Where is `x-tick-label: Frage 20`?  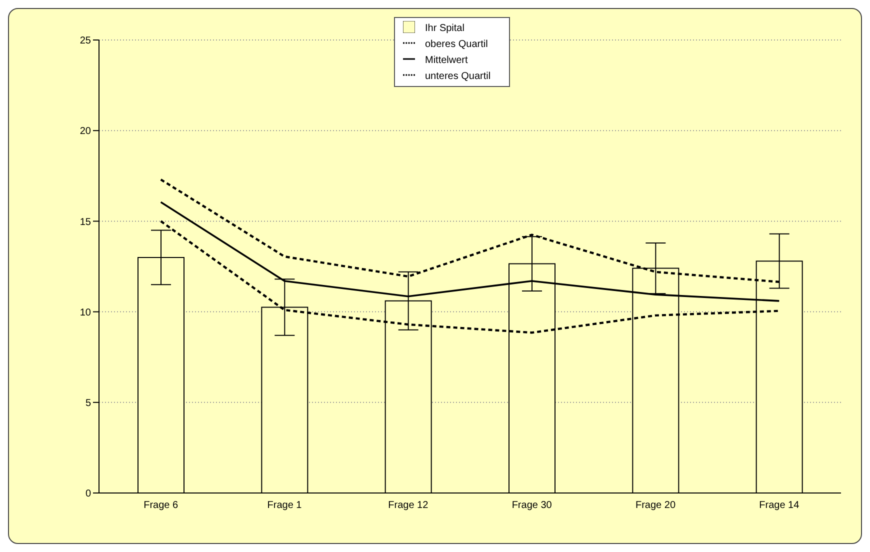
x-tick-label: Frage 20 is located at coordinates (655, 506).